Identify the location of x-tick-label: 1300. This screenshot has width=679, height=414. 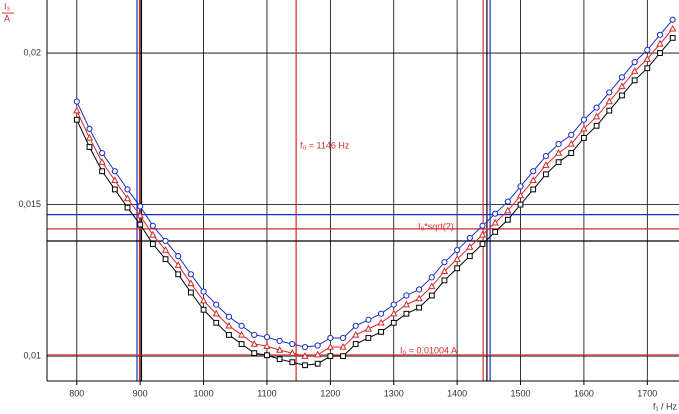
(394, 393).